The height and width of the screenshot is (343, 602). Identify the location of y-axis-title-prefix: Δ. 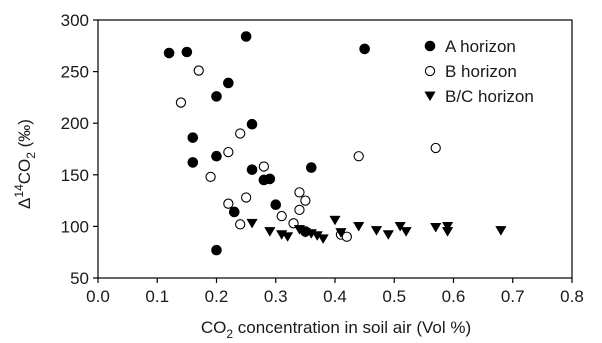
(24, 203).